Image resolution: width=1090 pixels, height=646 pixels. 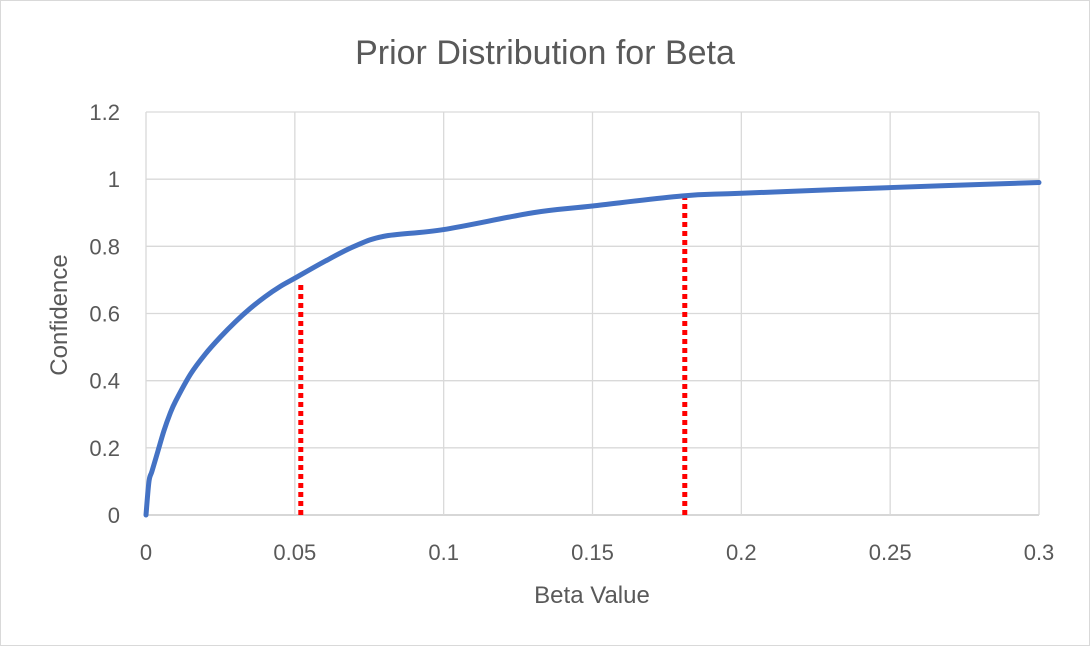 I want to click on x-axis-ticks: 0 0.05 0.1 0.15 0.2 0.25 0.3, so click(x=597, y=552).